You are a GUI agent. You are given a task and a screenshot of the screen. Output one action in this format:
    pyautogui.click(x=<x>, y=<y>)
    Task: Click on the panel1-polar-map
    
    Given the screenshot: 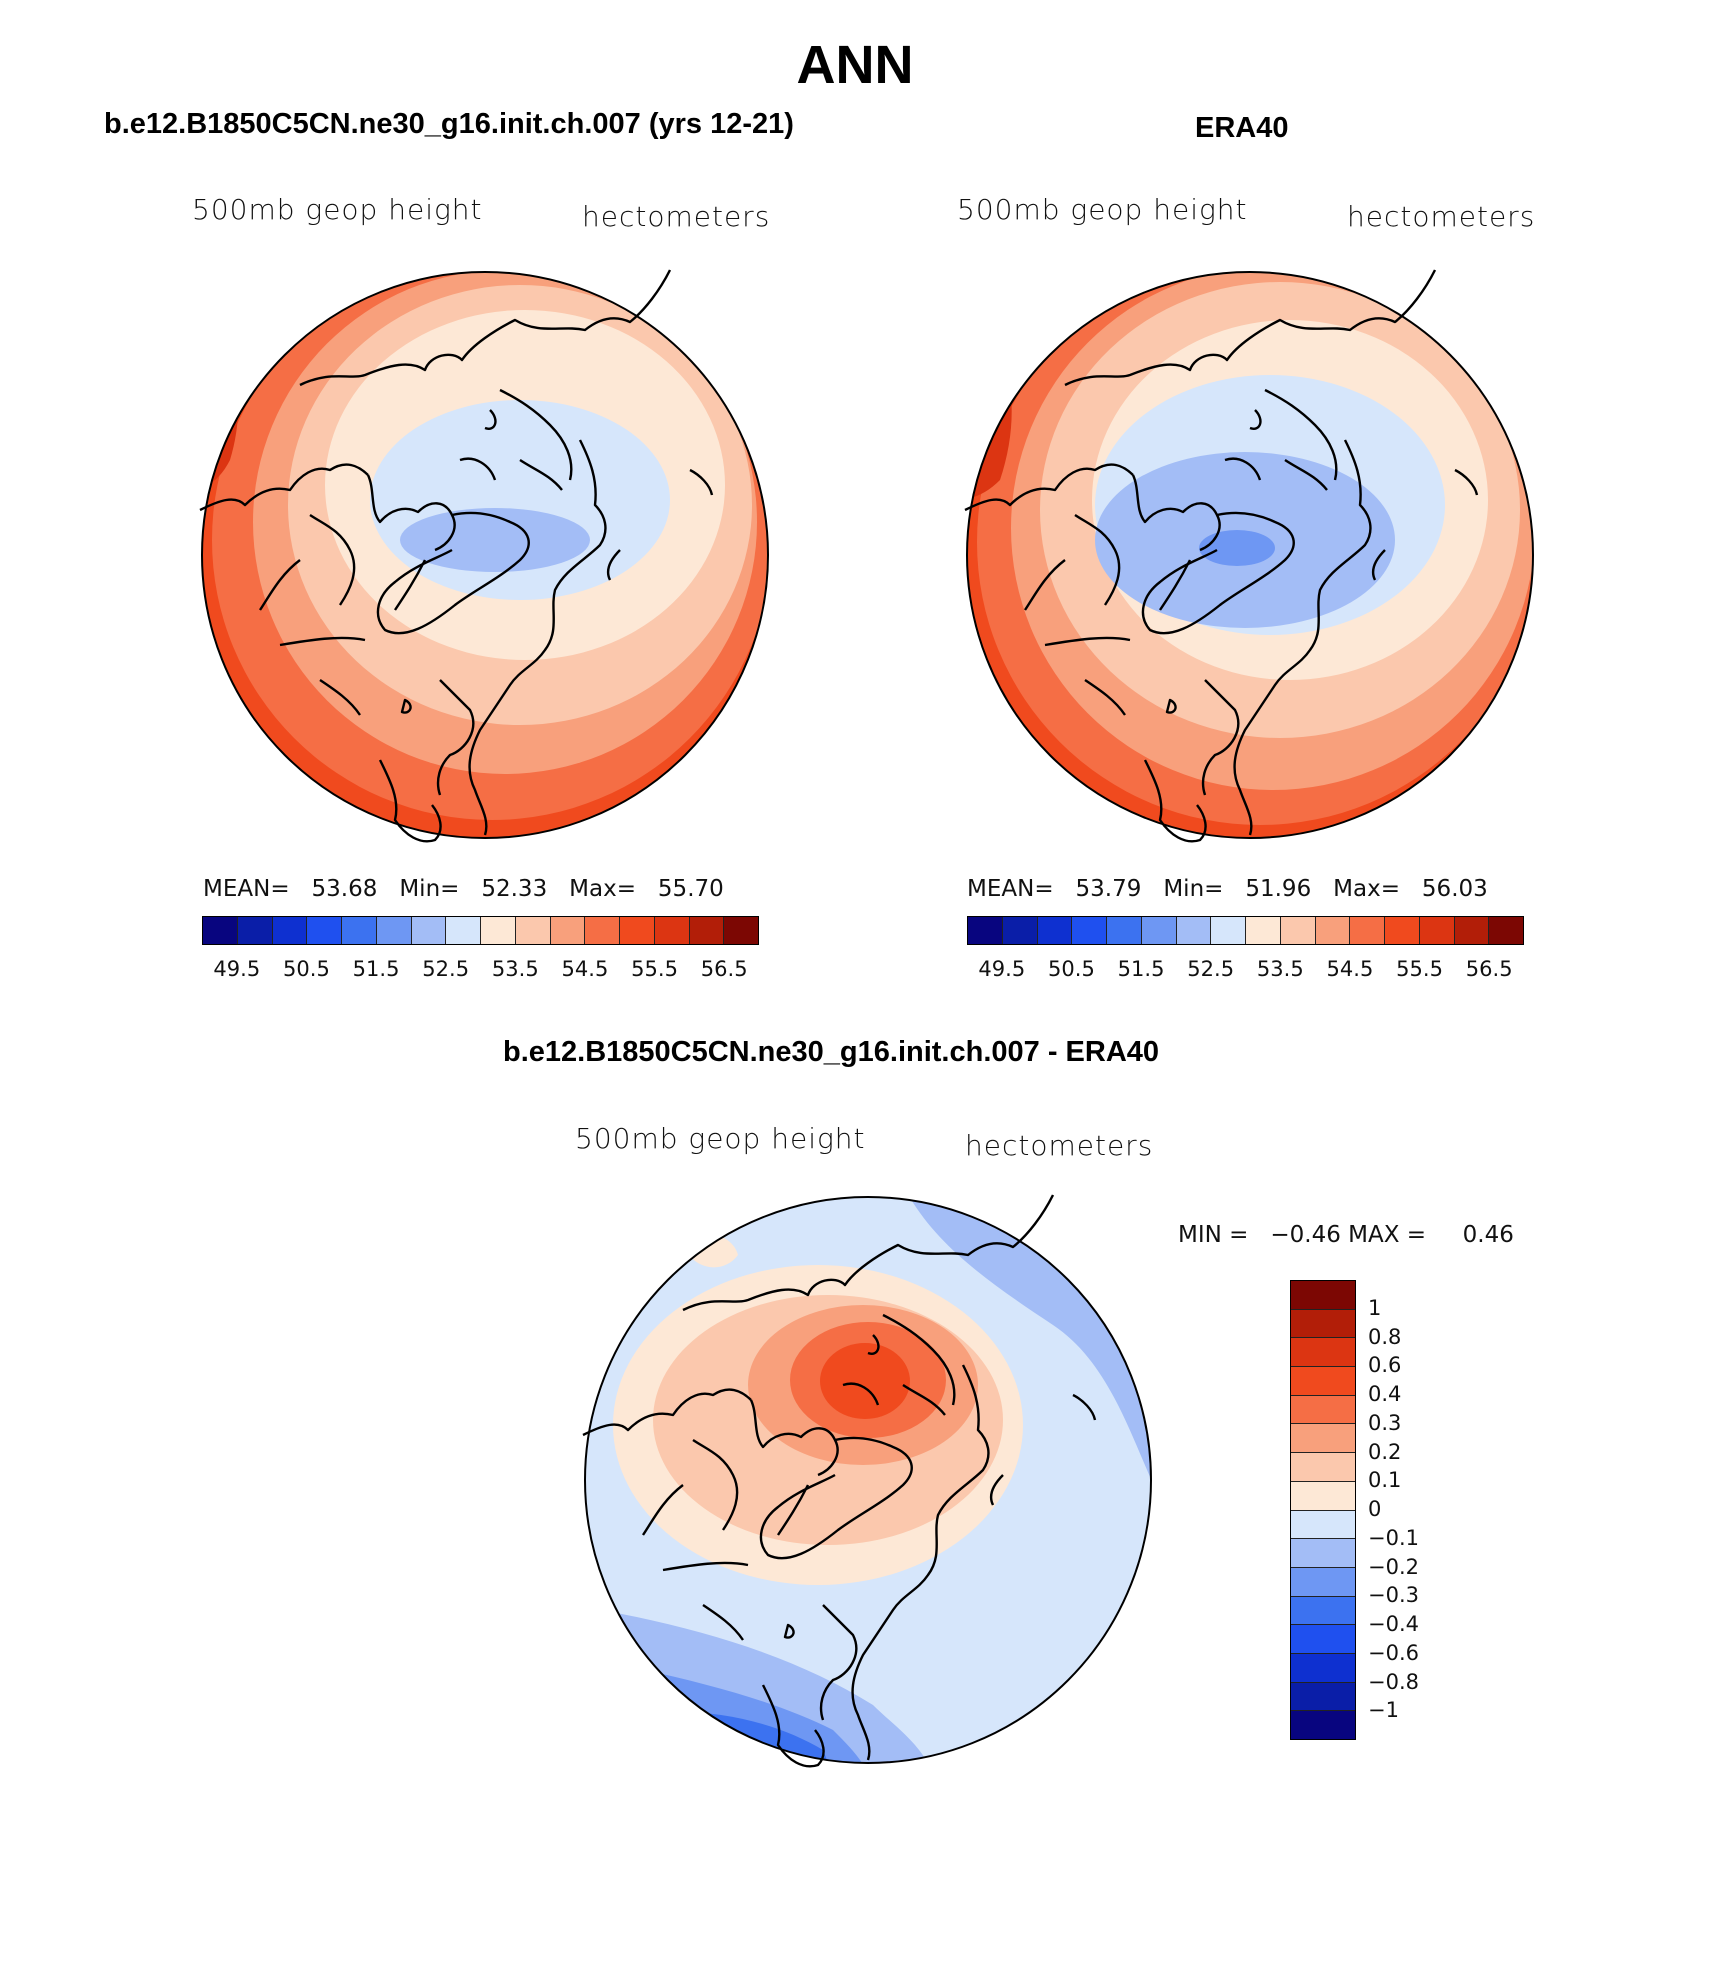 What is the action you would take?
    pyautogui.click(x=484, y=556)
    